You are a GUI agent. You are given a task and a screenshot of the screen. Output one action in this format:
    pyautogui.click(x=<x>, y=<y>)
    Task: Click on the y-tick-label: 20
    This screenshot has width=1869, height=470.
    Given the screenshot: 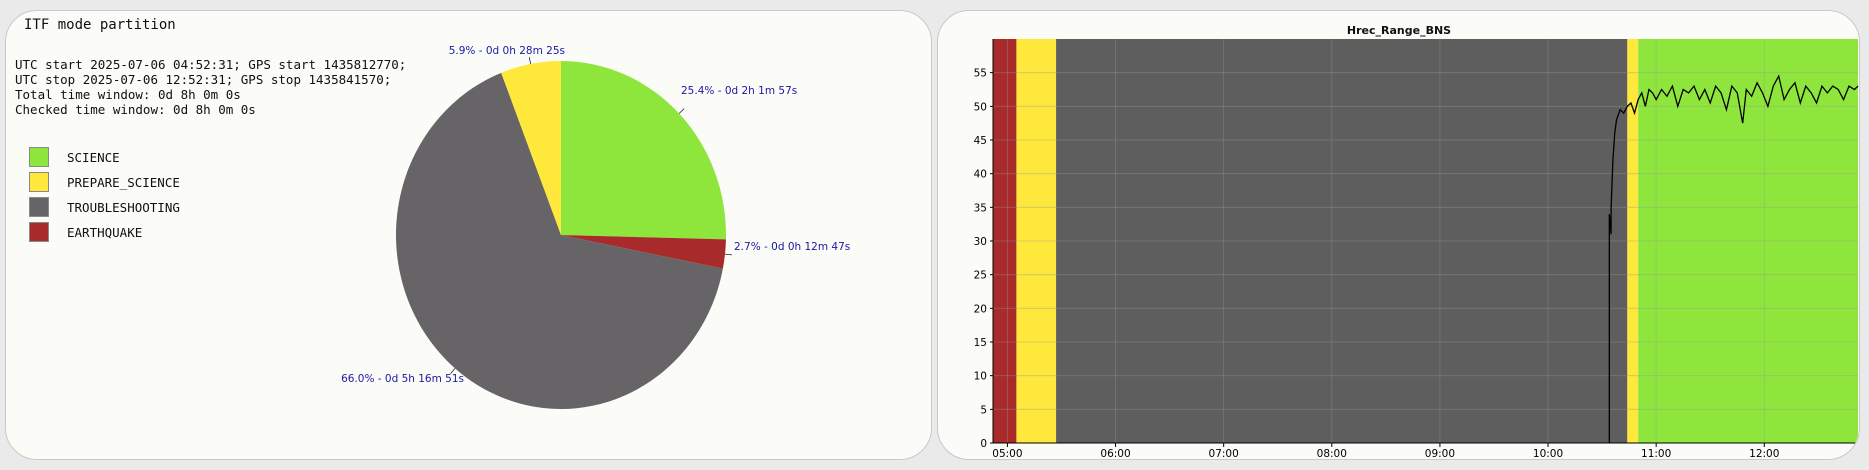 What is the action you would take?
    pyautogui.click(x=980, y=309)
    